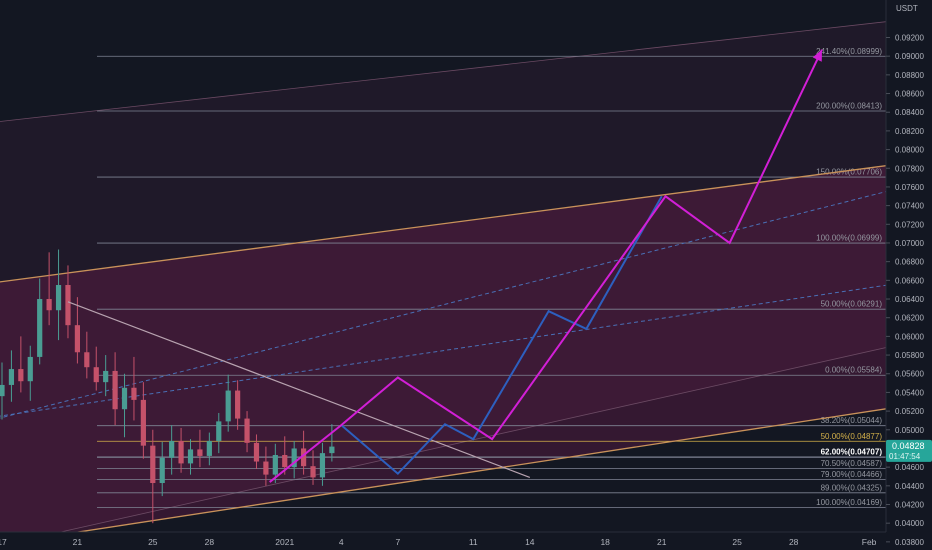 Image resolution: width=932 pixels, height=550 pixels. What do you see at coordinates (852, 452) in the screenshot?
I see `fib-level-label: 62.00%(0.04707)` at bounding box center [852, 452].